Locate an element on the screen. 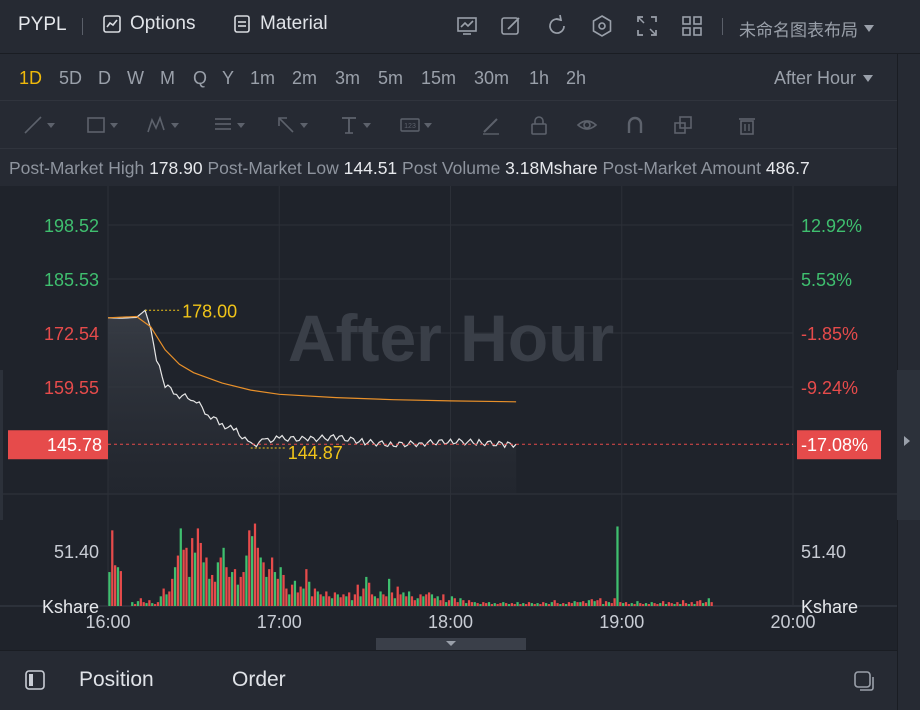 This screenshot has height=710, width=920. interval-W: W is located at coordinates (135, 78).